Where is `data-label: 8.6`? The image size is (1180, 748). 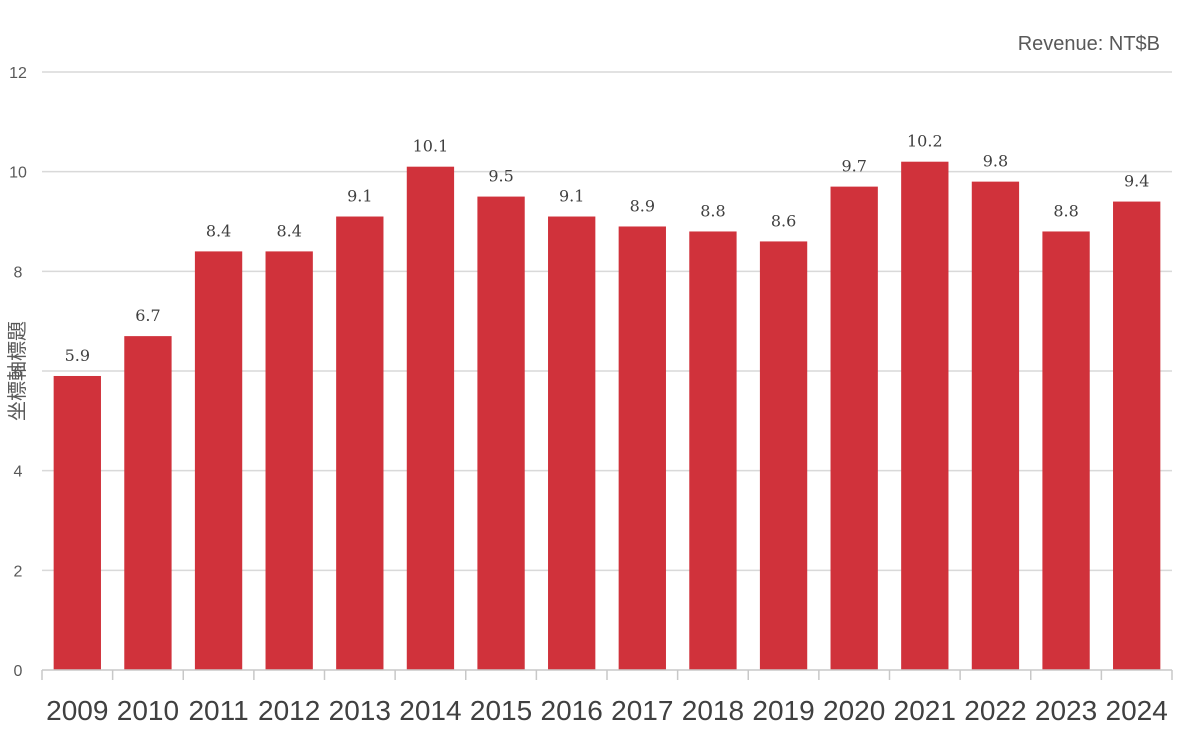 data-label: 8.6 is located at coordinates (783, 220).